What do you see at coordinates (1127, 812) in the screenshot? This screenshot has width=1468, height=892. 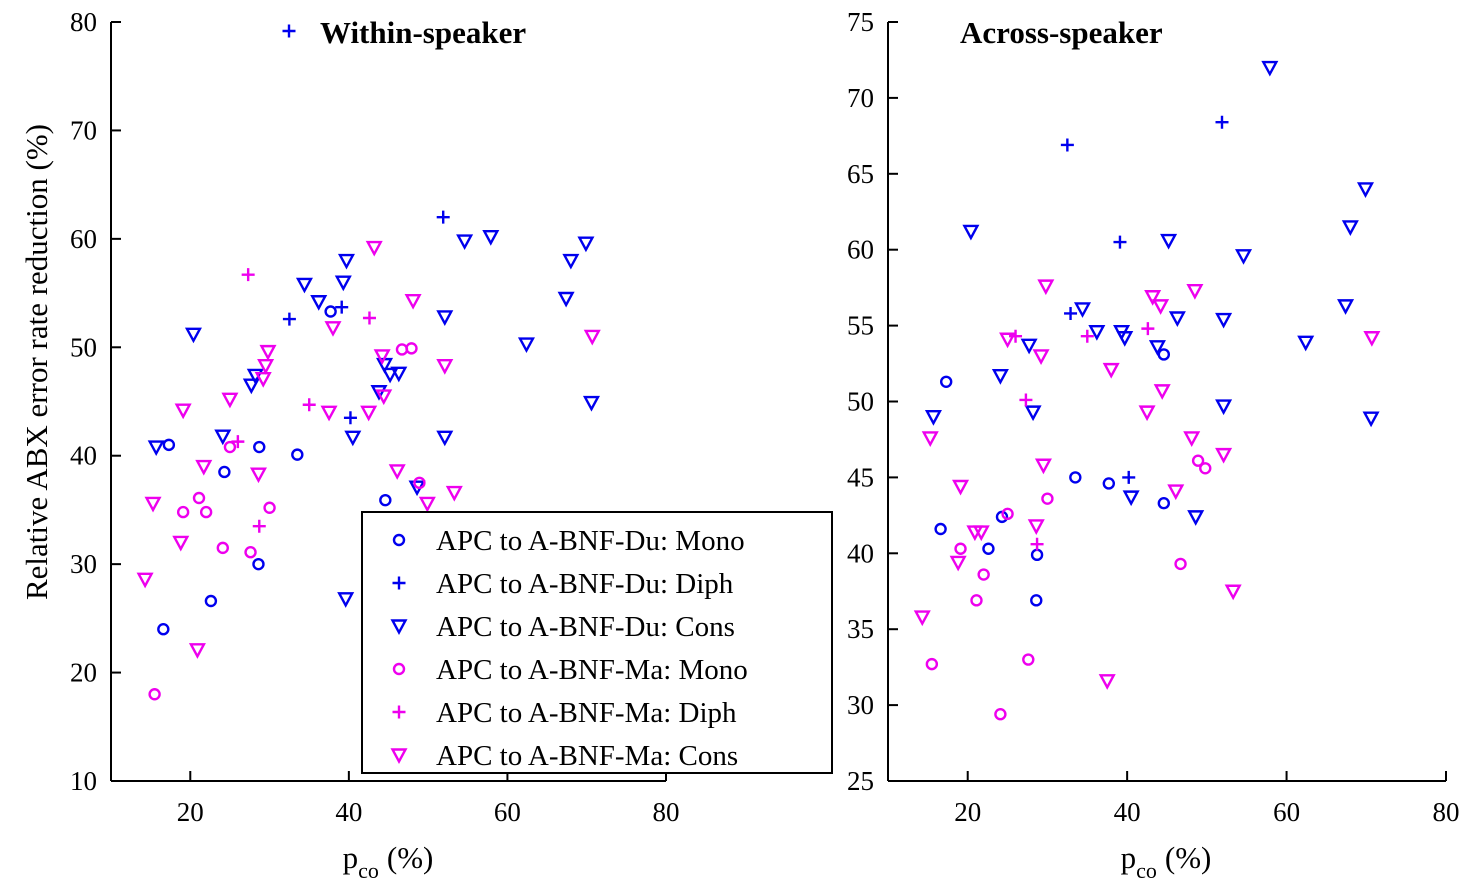 I see `across-speaker-xtick-label: 40` at bounding box center [1127, 812].